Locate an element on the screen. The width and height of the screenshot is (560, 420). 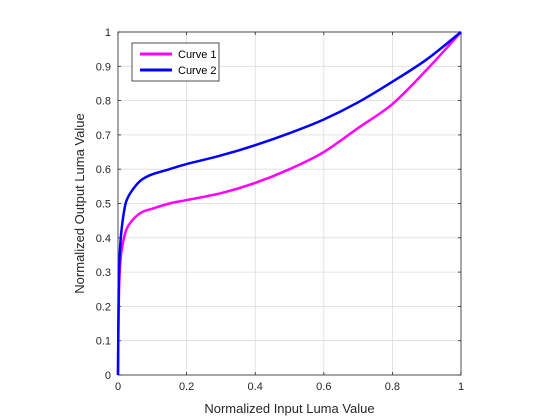
legend-label-curve-2: Curve 2 is located at coordinates (197, 71).